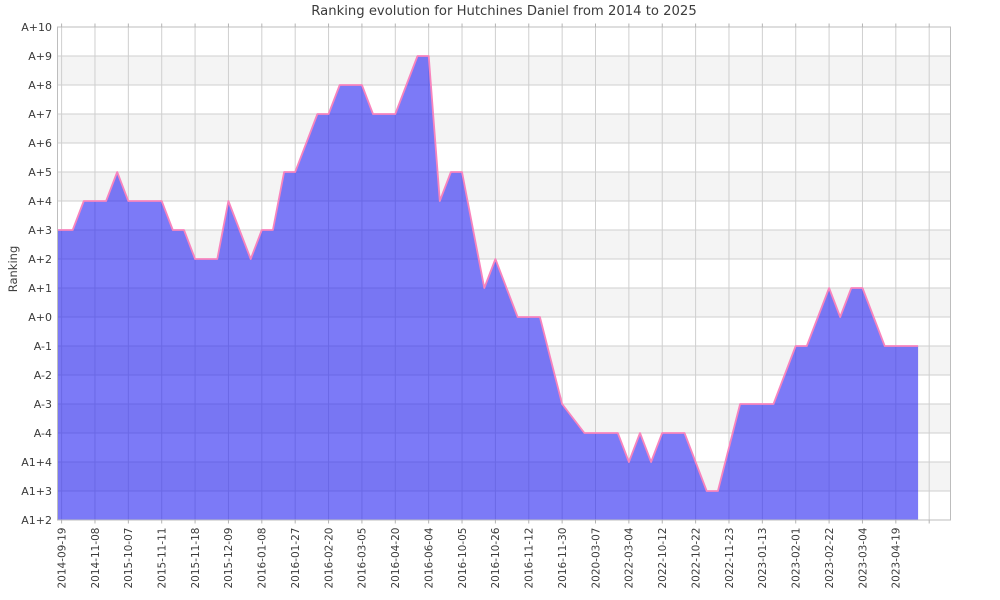  Describe the element at coordinates (496, 557) in the screenshot. I see `x-tick-label: 2016-10-26` at that location.